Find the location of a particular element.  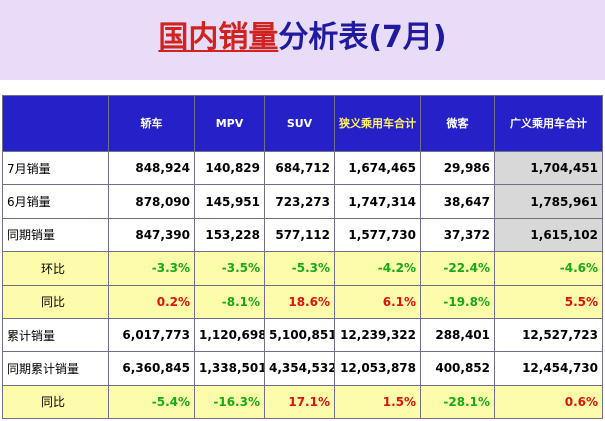

table-cell: 153,228 is located at coordinates (229, 235).